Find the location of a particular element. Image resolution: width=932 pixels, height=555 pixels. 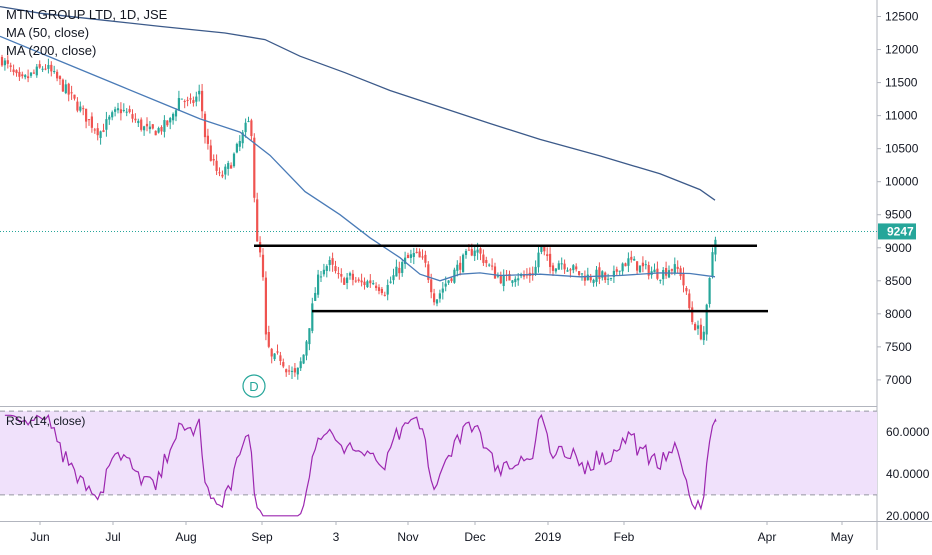

rsi-legend: RSI (14, close) is located at coordinates (46, 421).